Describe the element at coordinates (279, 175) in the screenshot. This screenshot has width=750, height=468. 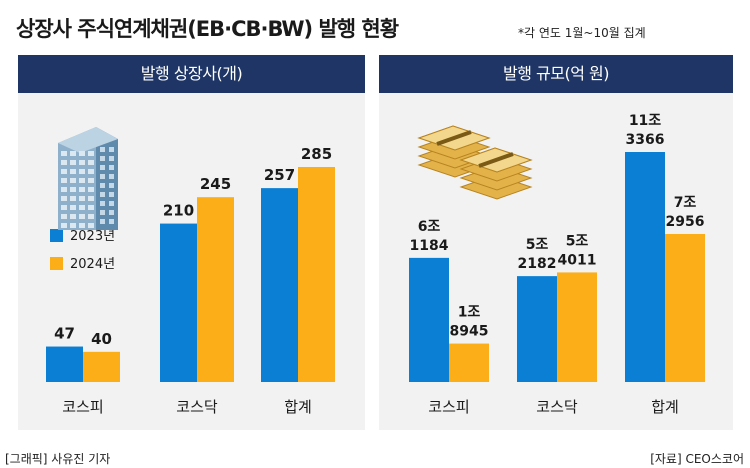
I see `value-label: 257` at that location.